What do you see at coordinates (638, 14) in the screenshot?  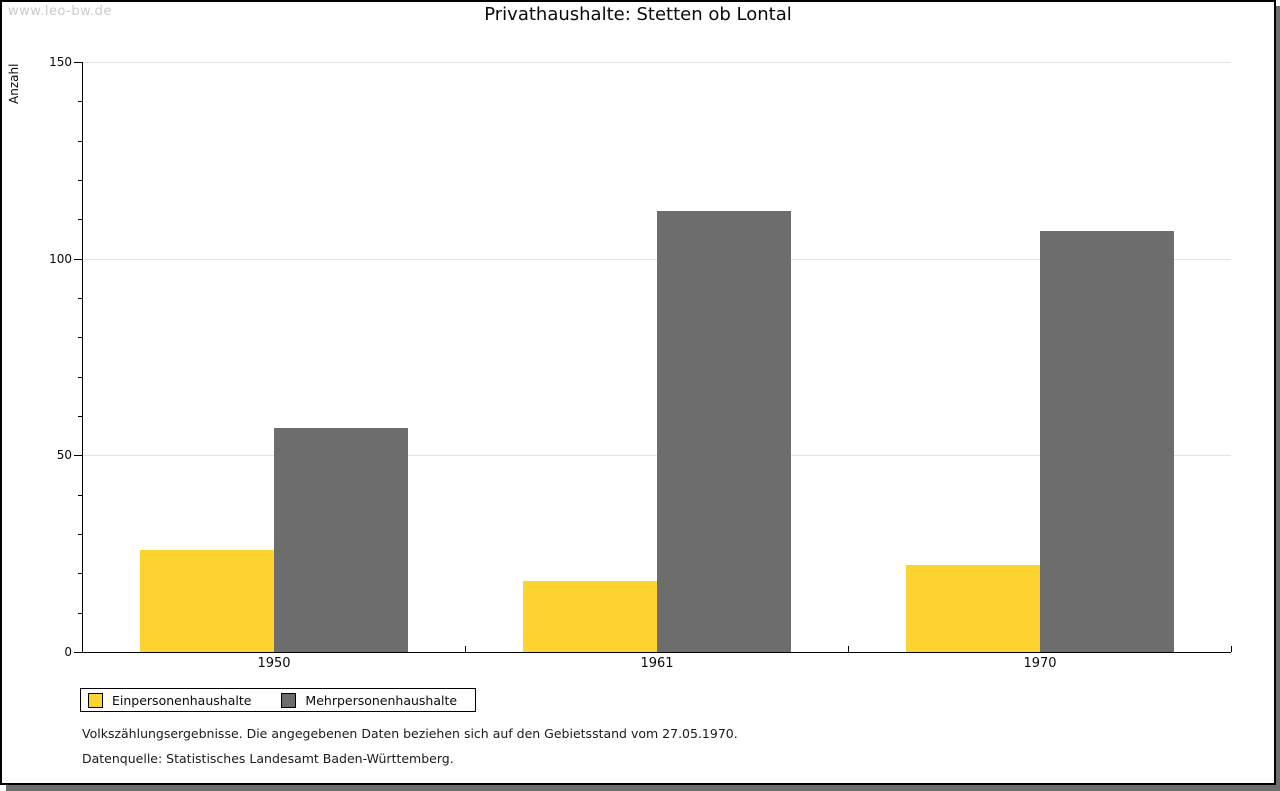 I see `chart-title: Privathaushalte: Stetten ob Lontal` at bounding box center [638, 14].